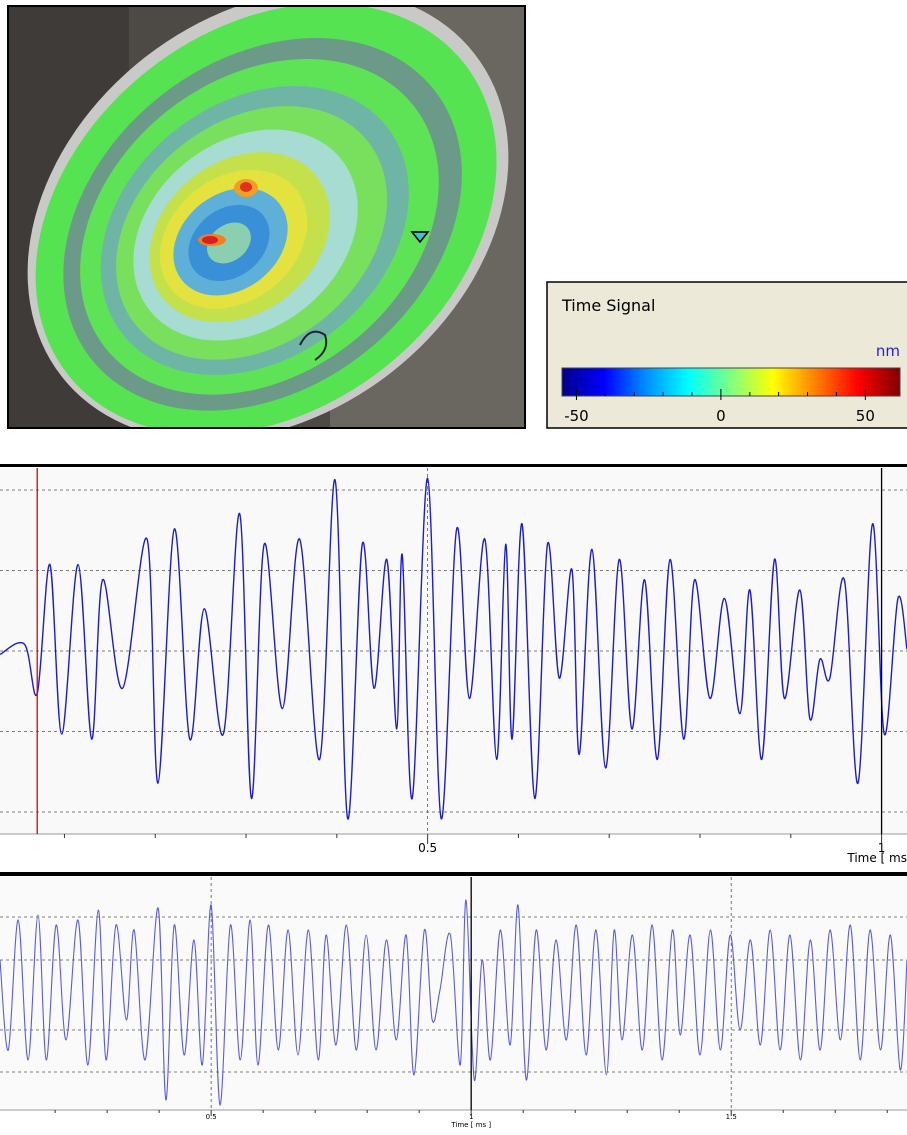 This screenshot has width=907, height=1135. I want to click on x-axis-label: Time [ ms ], so click(470, 1125).